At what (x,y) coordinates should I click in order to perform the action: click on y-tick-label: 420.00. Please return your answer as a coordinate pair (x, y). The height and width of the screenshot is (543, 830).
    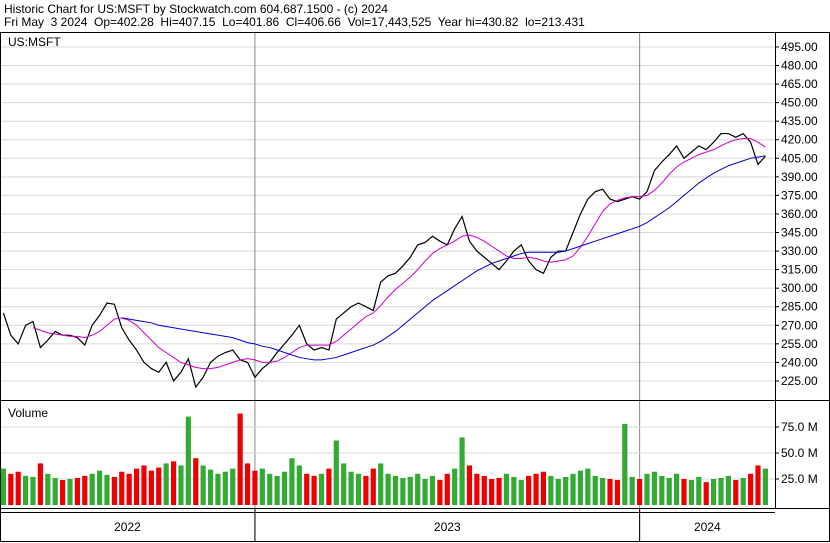
    Looking at the image, I should click on (799, 140).